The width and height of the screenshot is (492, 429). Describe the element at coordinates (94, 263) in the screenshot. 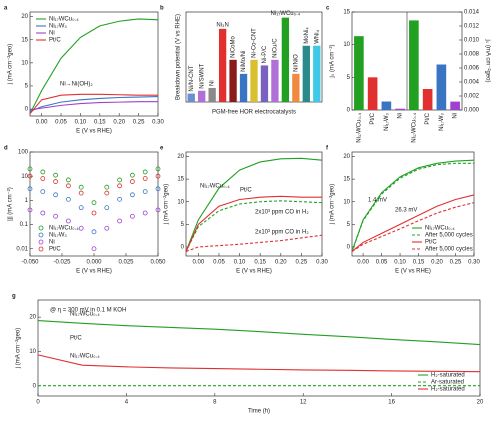

I see `x-tick-label: 0.000` at that location.